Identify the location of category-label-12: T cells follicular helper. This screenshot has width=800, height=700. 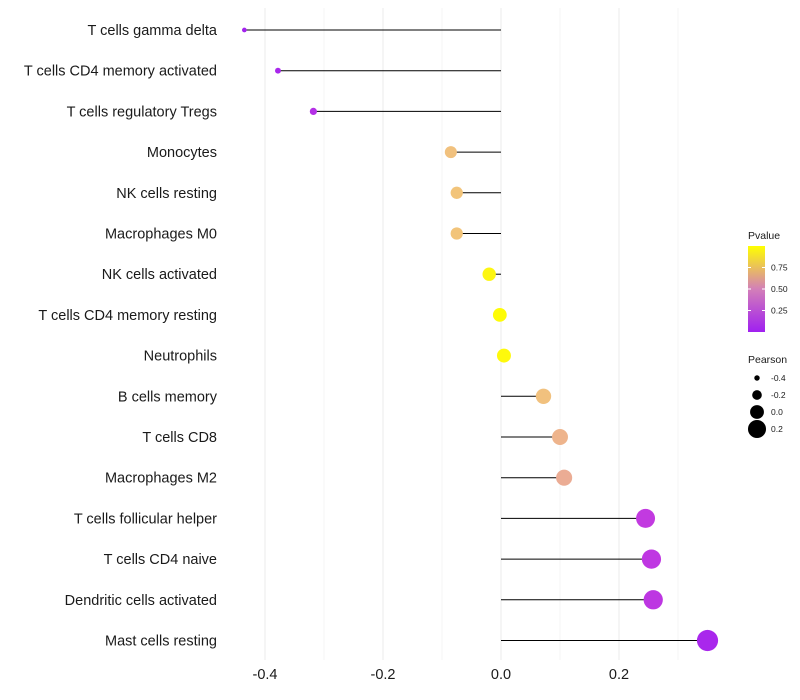
(145, 519).